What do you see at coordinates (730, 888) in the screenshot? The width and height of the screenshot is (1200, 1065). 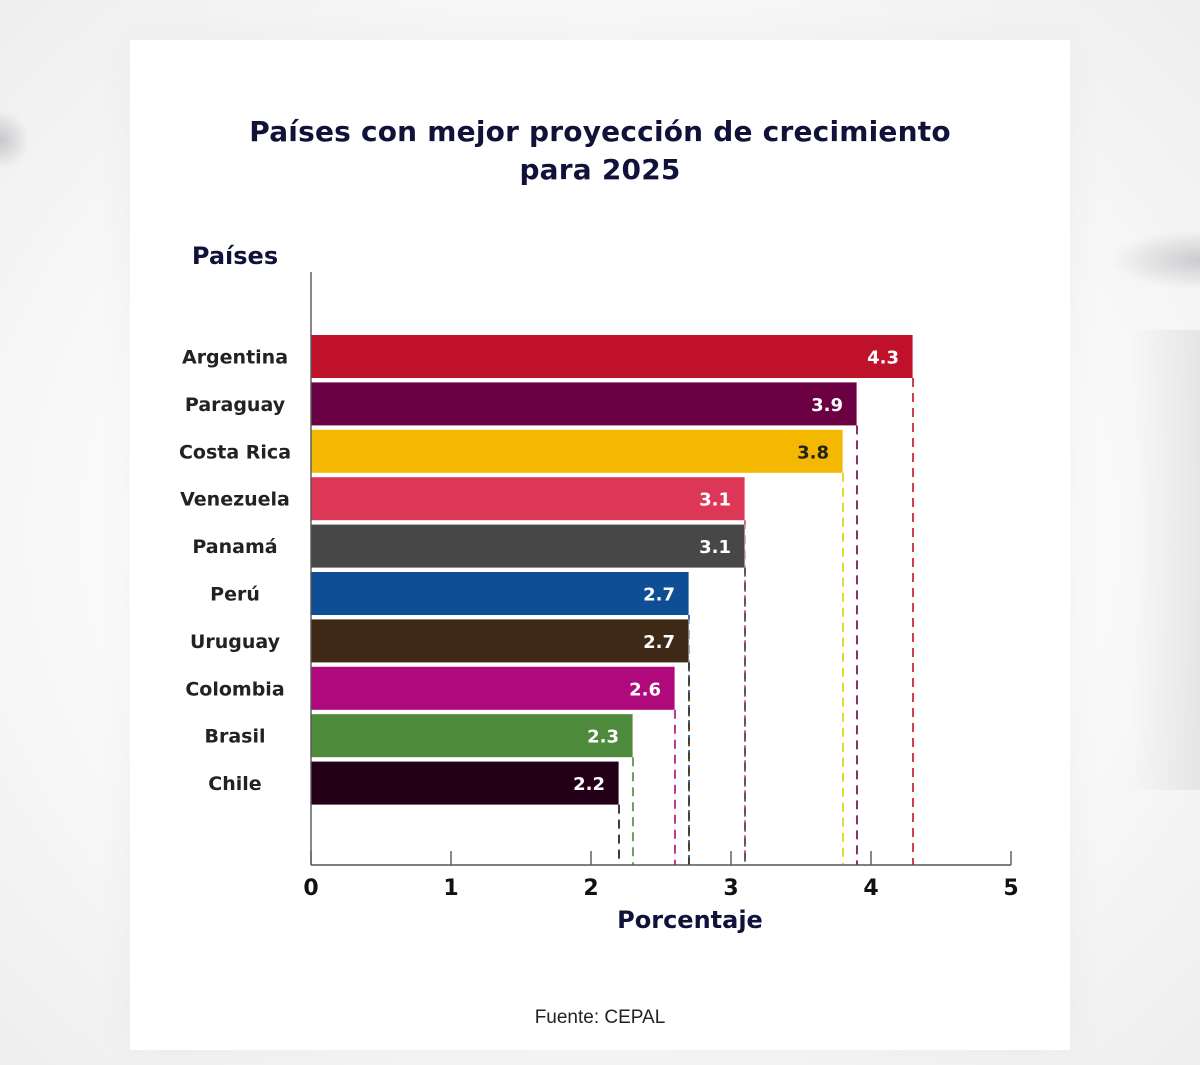 I see `x-tick-label-4: 3` at bounding box center [730, 888].